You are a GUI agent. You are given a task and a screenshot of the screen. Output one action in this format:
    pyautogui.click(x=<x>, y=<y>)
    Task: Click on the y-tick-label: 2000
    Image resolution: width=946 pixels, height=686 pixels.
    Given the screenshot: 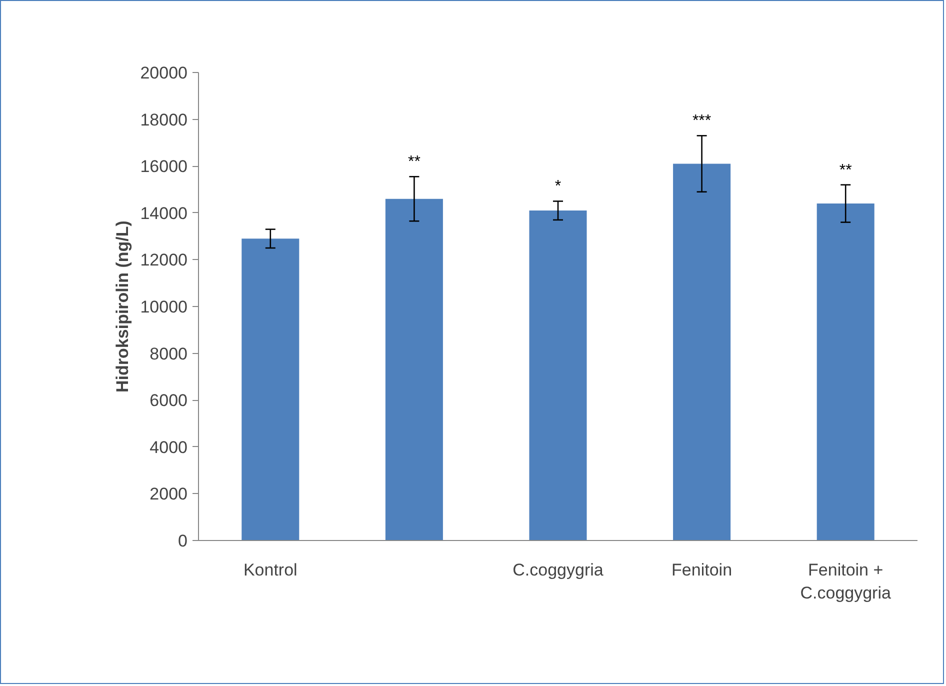 What is the action you would take?
    pyautogui.click(x=169, y=494)
    